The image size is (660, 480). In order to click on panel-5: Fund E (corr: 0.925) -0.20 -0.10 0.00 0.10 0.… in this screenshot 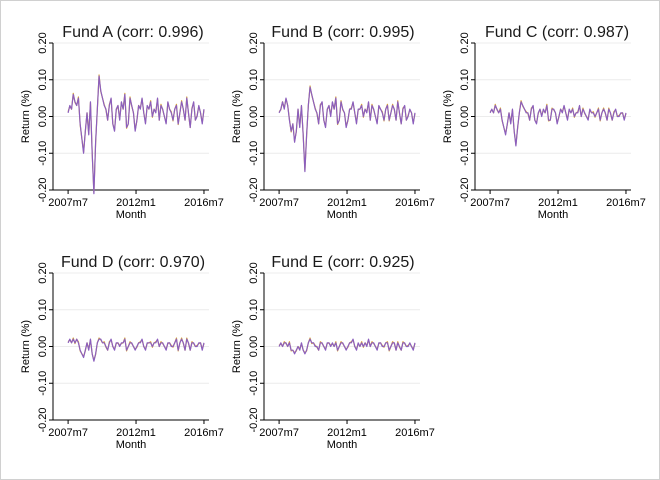, I will do `click(333, 352)`.